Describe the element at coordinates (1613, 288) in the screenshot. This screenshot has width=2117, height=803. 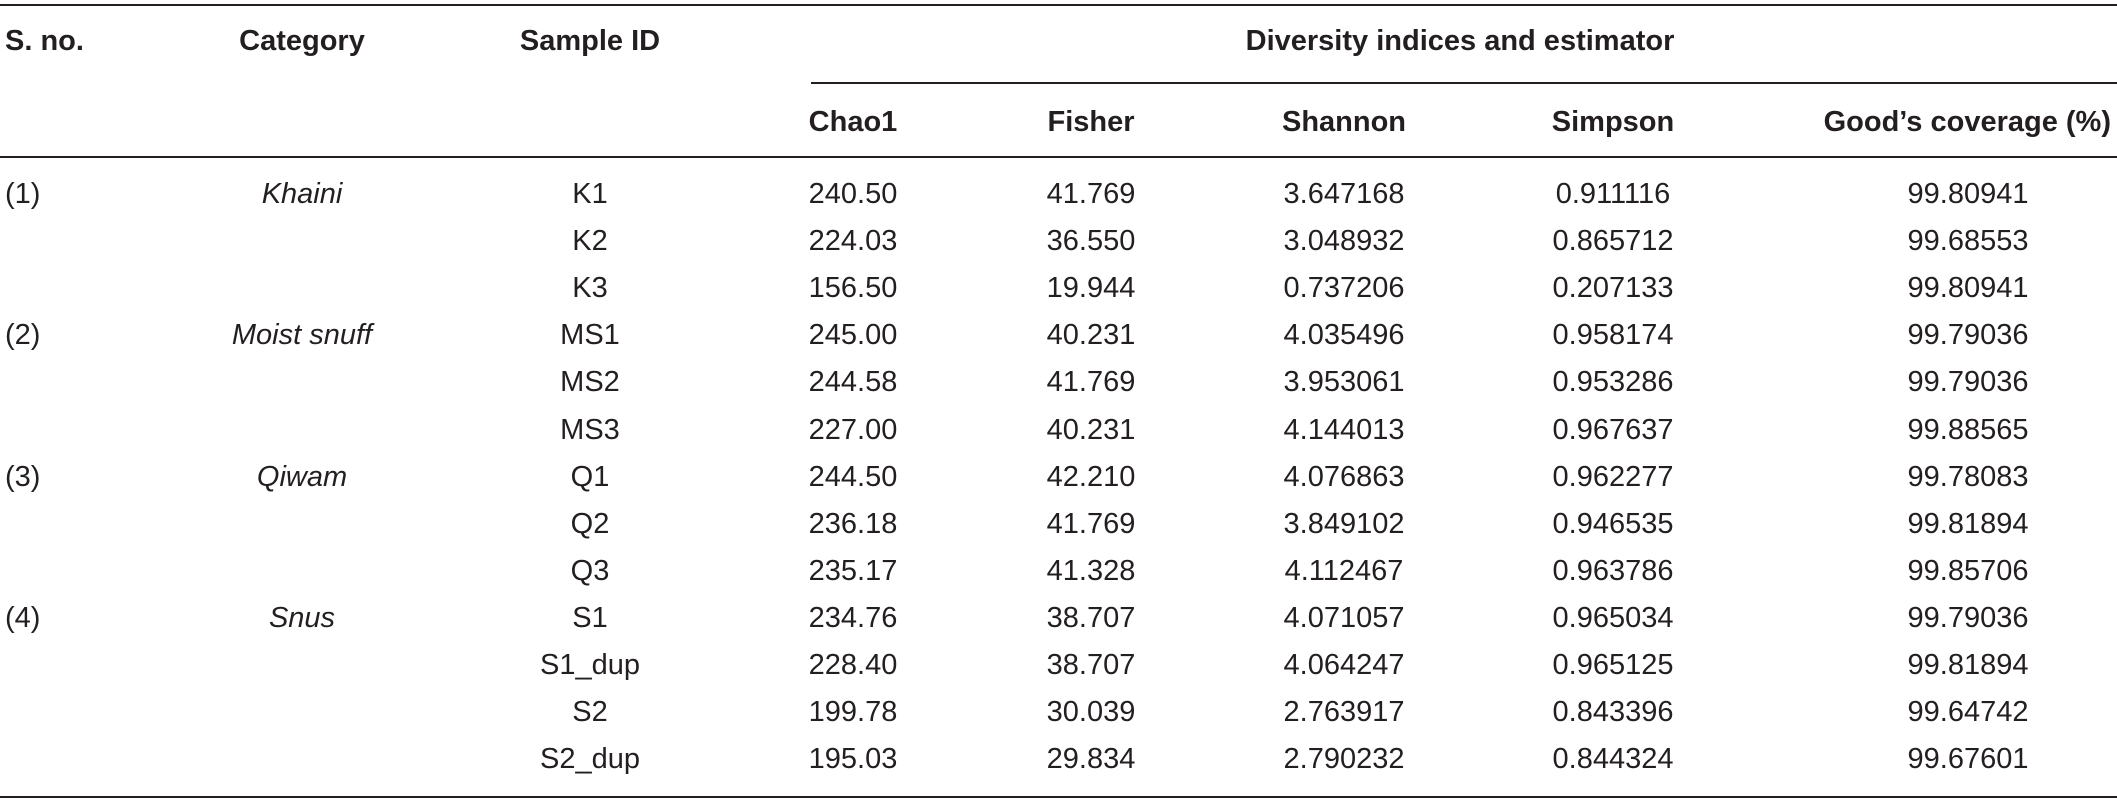
I see `cell-simpson: 0.207133` at that location.